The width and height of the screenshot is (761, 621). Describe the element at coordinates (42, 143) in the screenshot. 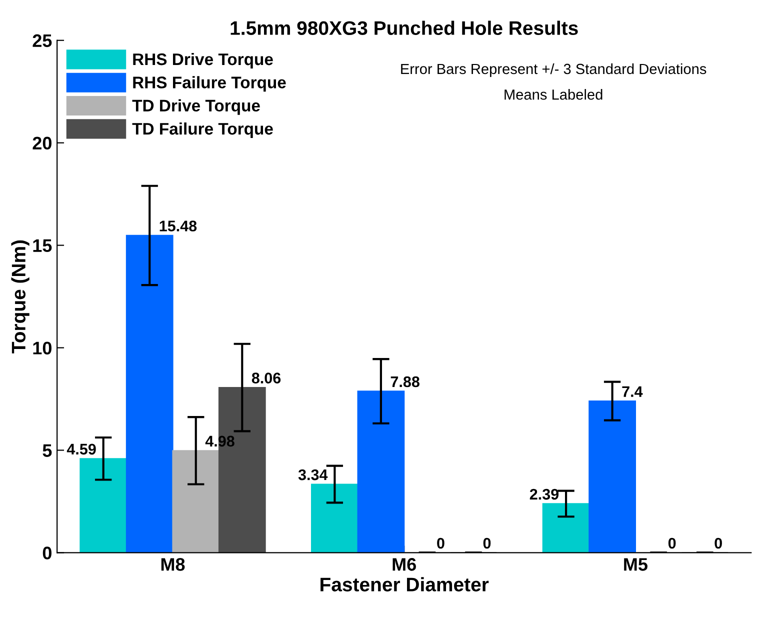

I see `y-tick-label: 20` at that location.